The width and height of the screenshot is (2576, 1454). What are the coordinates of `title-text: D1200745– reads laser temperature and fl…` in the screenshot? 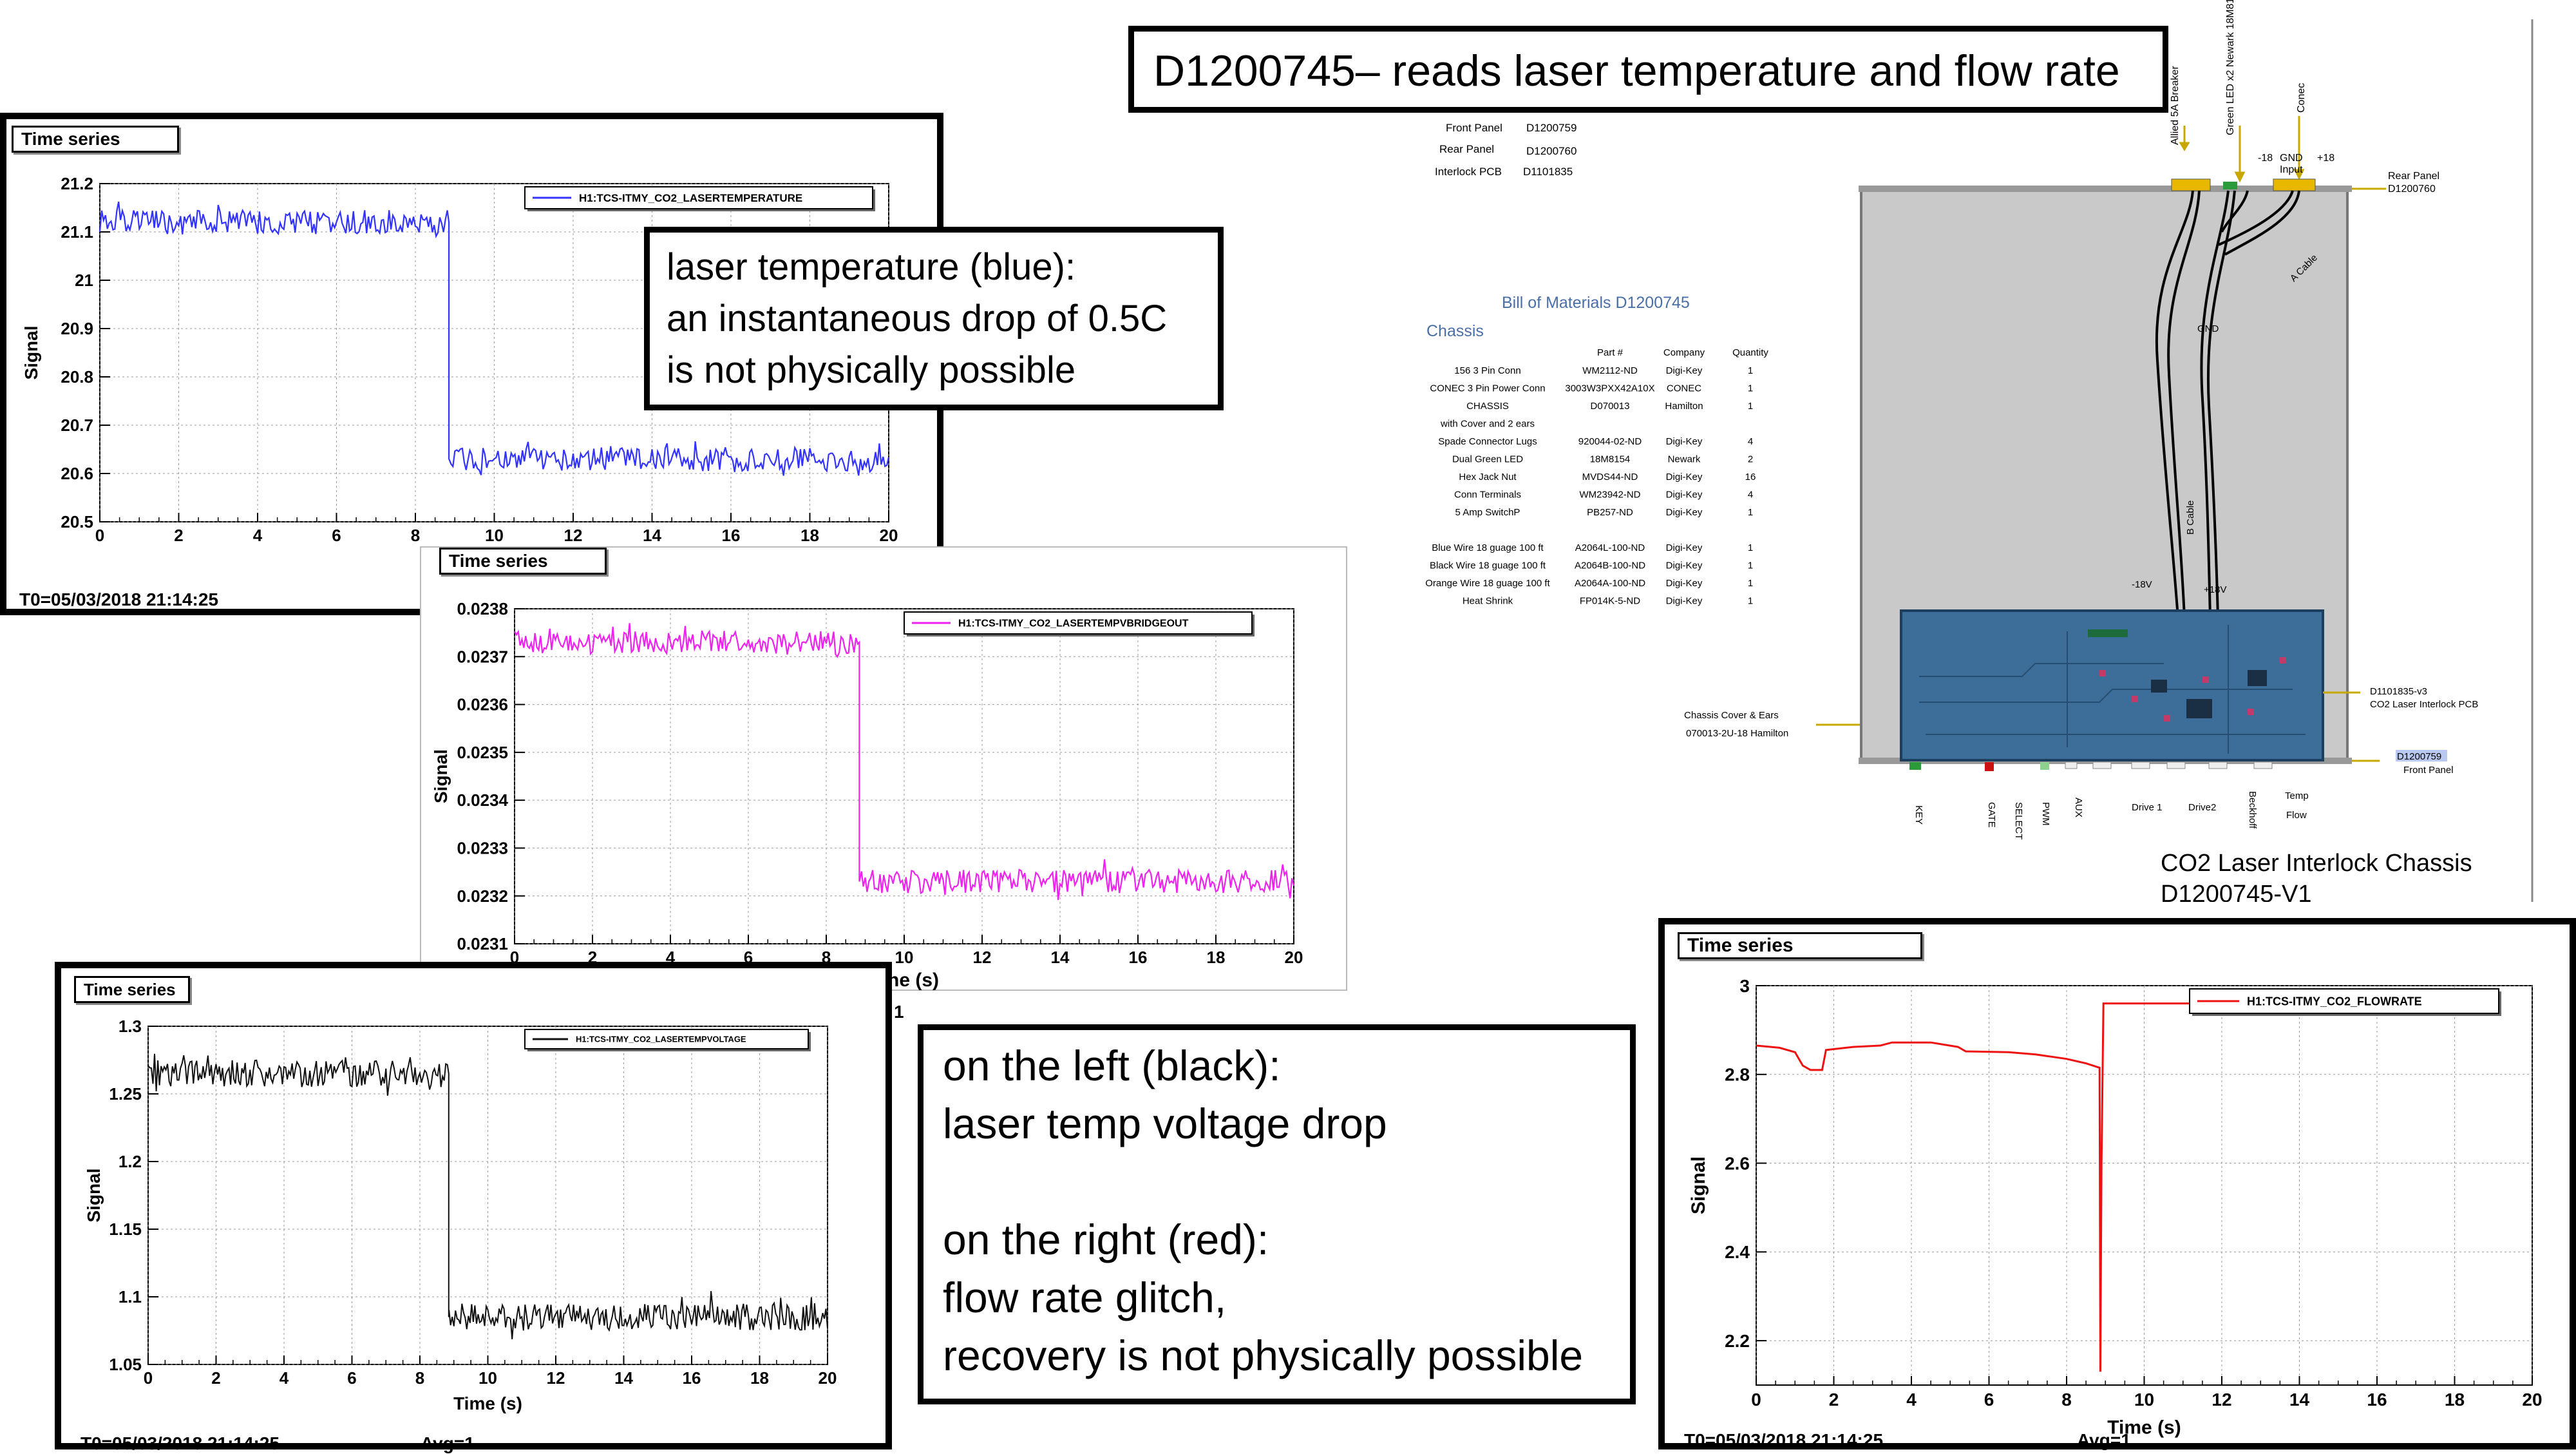 It's located at (1636, 70).